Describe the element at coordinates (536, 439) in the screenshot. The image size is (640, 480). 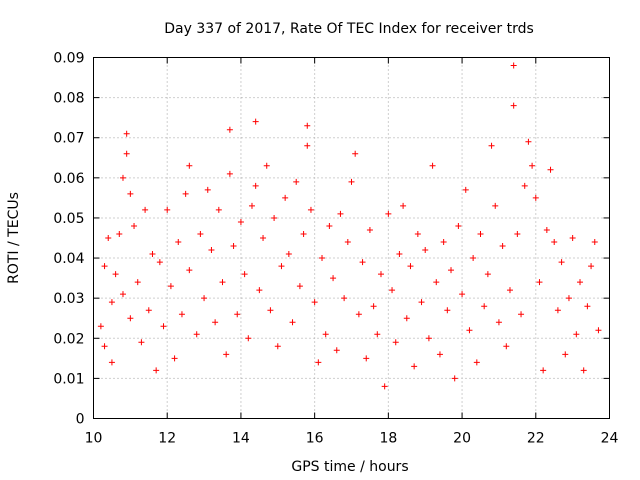
I see `x-tick-label: 22` at that location.